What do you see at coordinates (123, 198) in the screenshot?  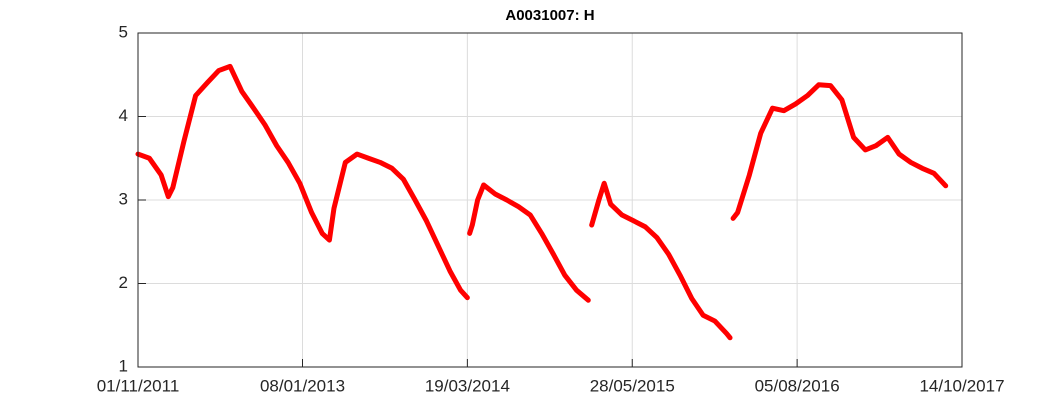 I see `y-tick-label: 3` at bounding box center [123, 198].